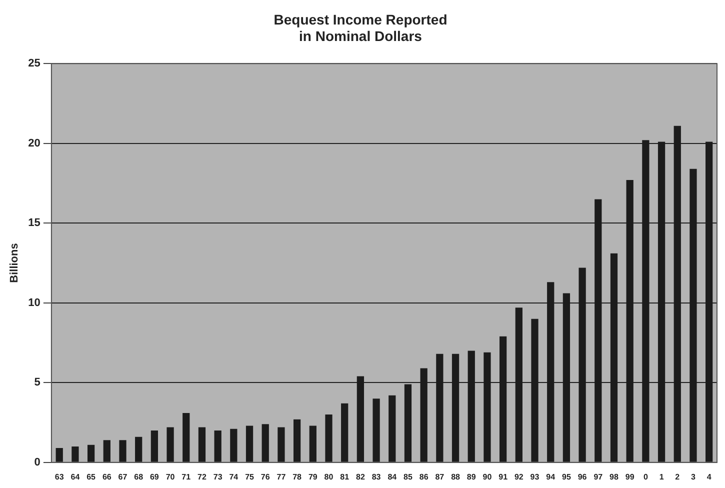 The width and height of the screenshot is (725, 488). What do you see at coordinates (34, 64) in the screenshot?
I see `y-tick-label: 25` at bounding box center [34, 64].